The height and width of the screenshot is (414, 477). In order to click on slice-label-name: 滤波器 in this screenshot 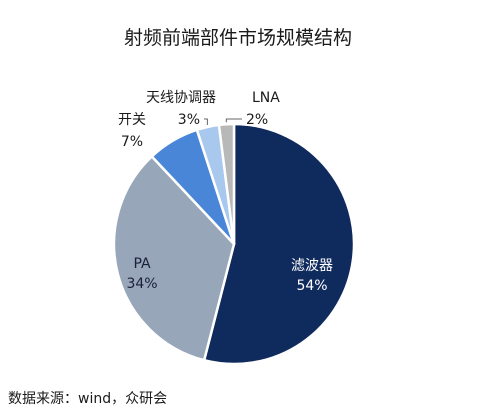, I will do `click(312, 266)`.